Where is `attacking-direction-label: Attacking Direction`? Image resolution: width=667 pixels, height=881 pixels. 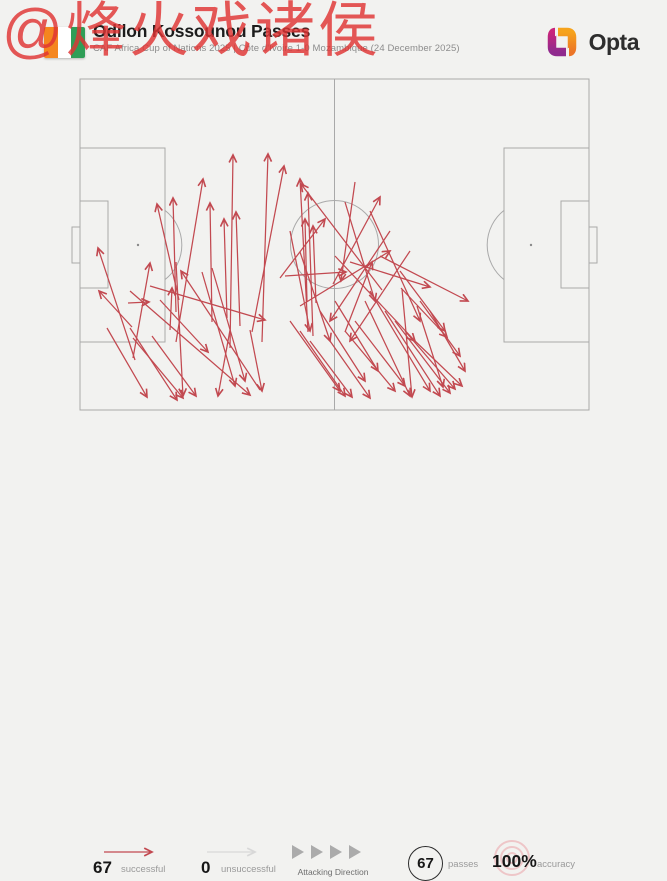 attacking-direction-label: Attacking Direction is located at coordinates (333, 872).